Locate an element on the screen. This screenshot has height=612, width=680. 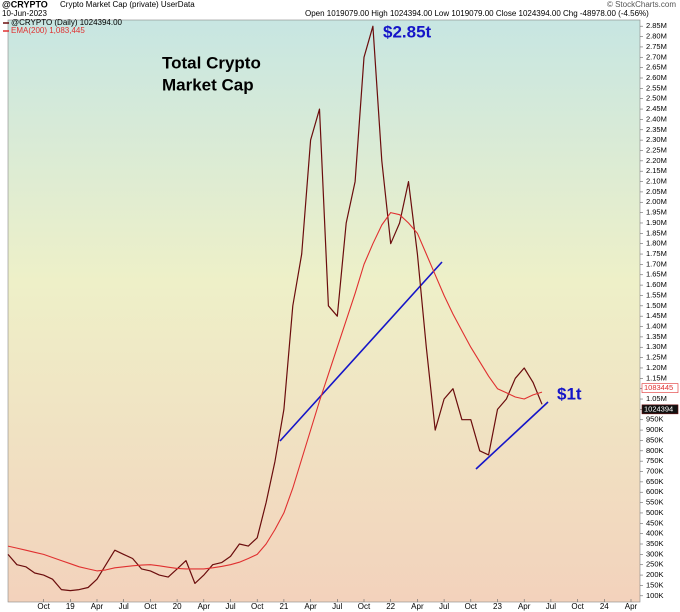
x-tick-label: 21 is located at coordinates (283, 606).